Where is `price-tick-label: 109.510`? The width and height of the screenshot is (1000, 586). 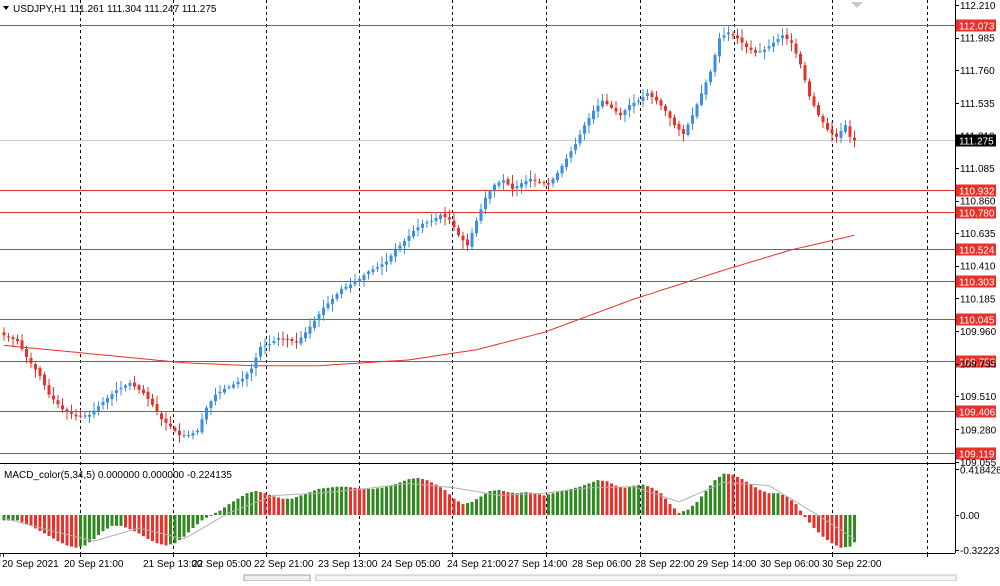
price-tick-label: 109.510 is located at coordinates (978, 397).